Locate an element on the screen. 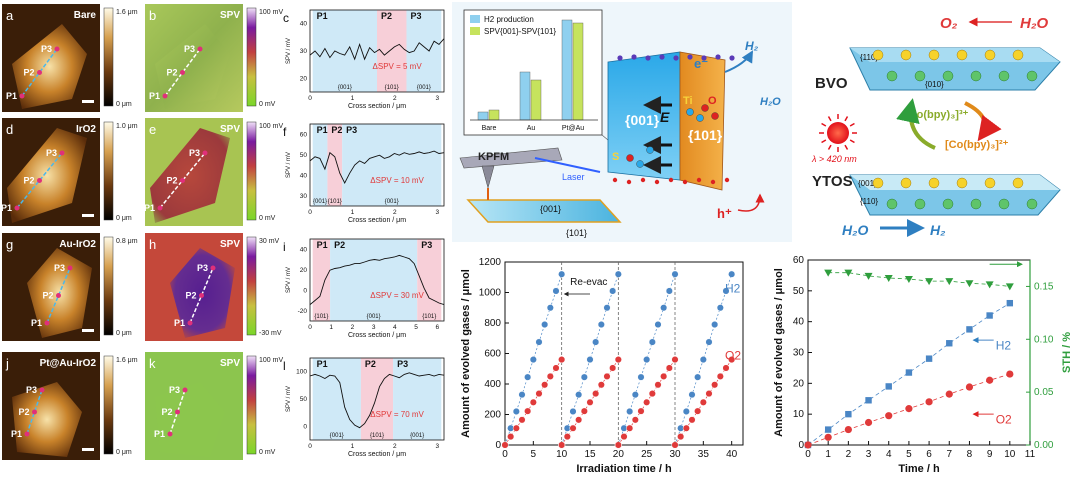 The width and height of the screenshot is (1080, 482). x-tick-label: 35 is located at coordinates (704, 454).